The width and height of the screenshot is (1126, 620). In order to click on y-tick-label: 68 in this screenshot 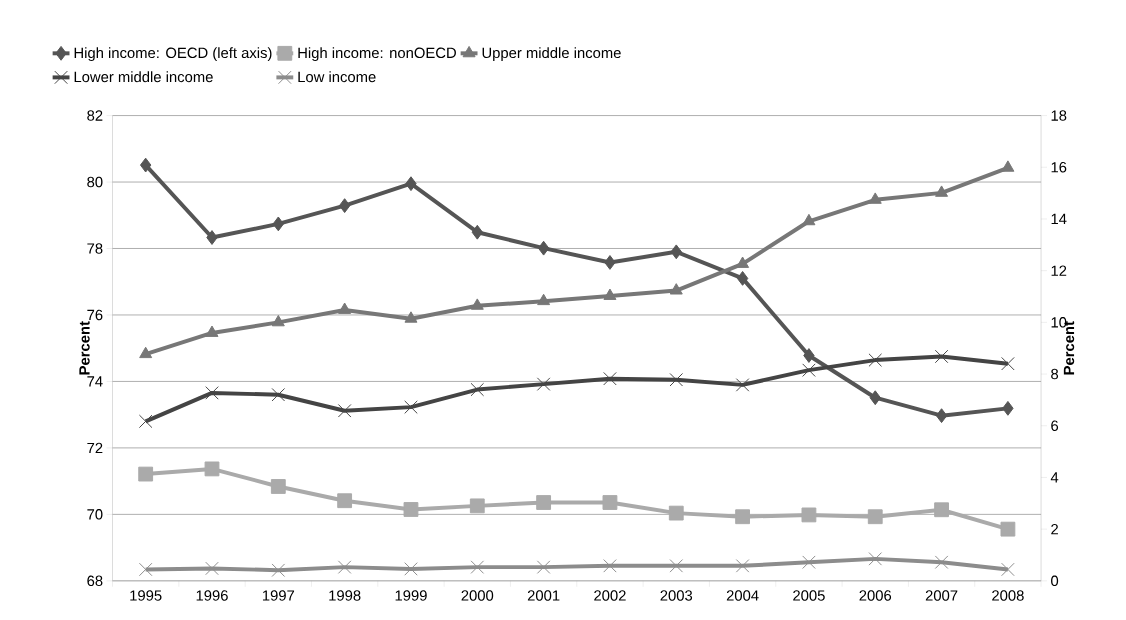, I will do `click(95, 580)`.